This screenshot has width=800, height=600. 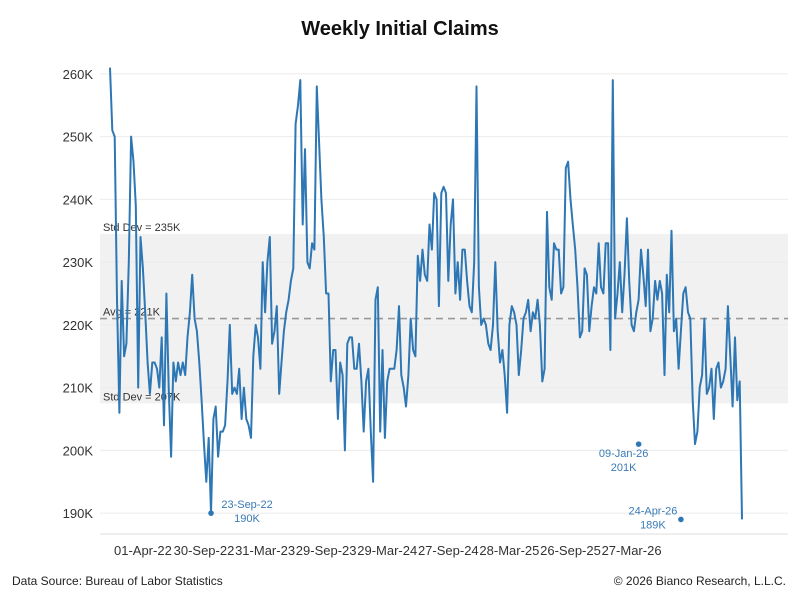 What do you see at coordinates (204, 550) in the screenshot?
I see `x-tick-label: 30-Sep-22` at bounding box center [204, 550].